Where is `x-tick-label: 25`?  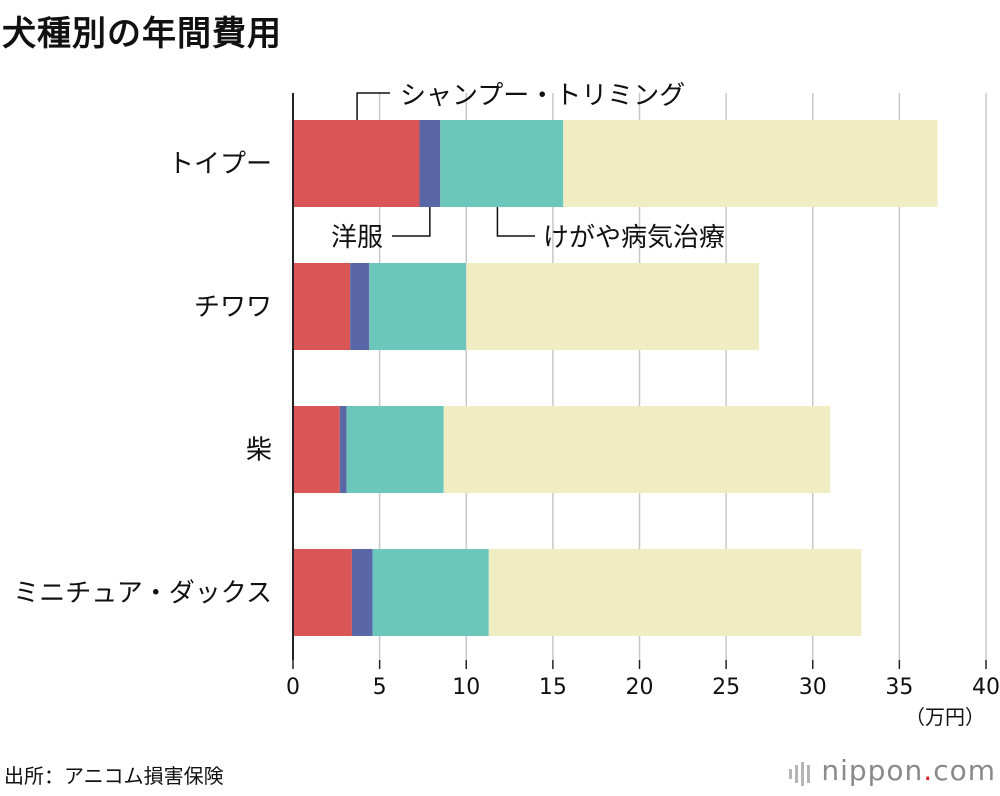 x-tick-label: 25 is located at coordinates (726, 687).